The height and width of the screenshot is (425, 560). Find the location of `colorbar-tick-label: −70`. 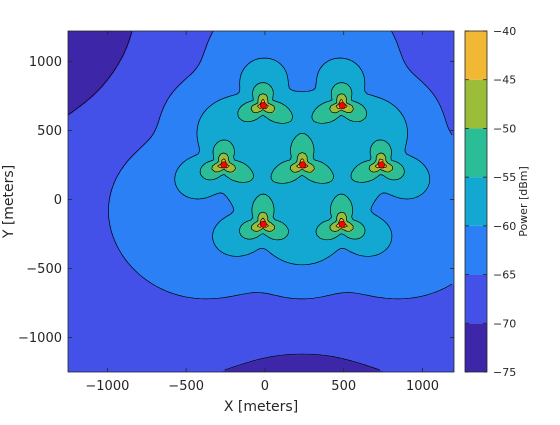

colorbar-tick-label: −70 is located at coordinates (504, 323).